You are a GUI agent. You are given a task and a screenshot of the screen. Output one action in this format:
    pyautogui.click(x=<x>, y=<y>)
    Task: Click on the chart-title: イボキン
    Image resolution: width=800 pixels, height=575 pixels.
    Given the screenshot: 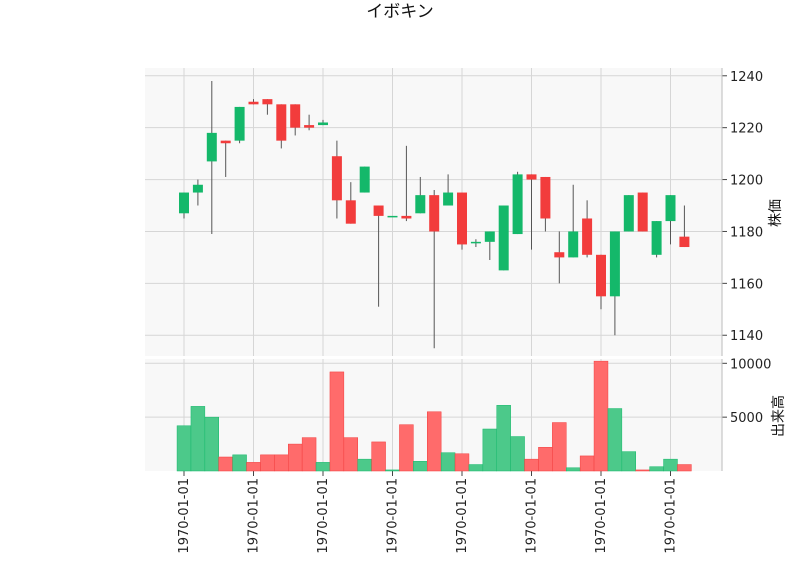 What is the action you would take?
    pyautogui.click(x=400, y=12)
    